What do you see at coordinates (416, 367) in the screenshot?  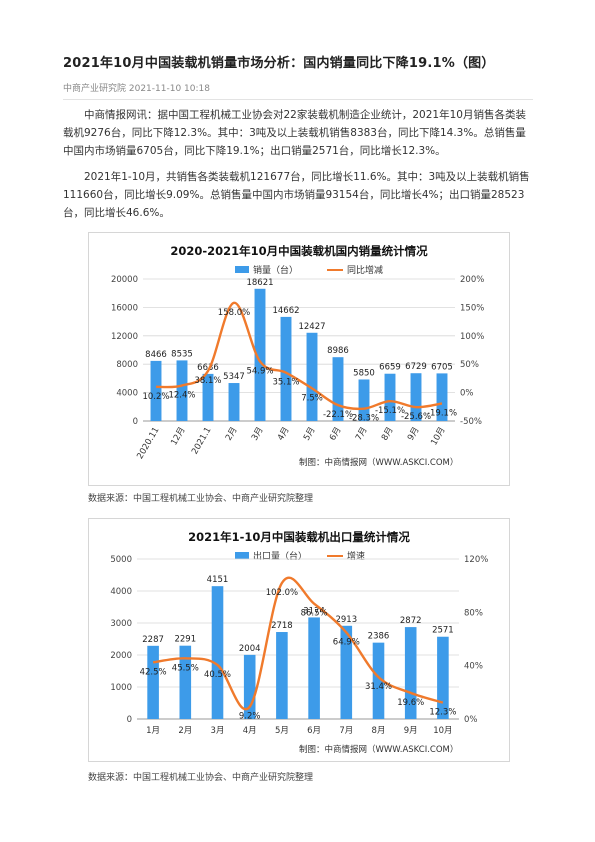 I see `bar-value-label: 6729` at bounding box center [416, 367].